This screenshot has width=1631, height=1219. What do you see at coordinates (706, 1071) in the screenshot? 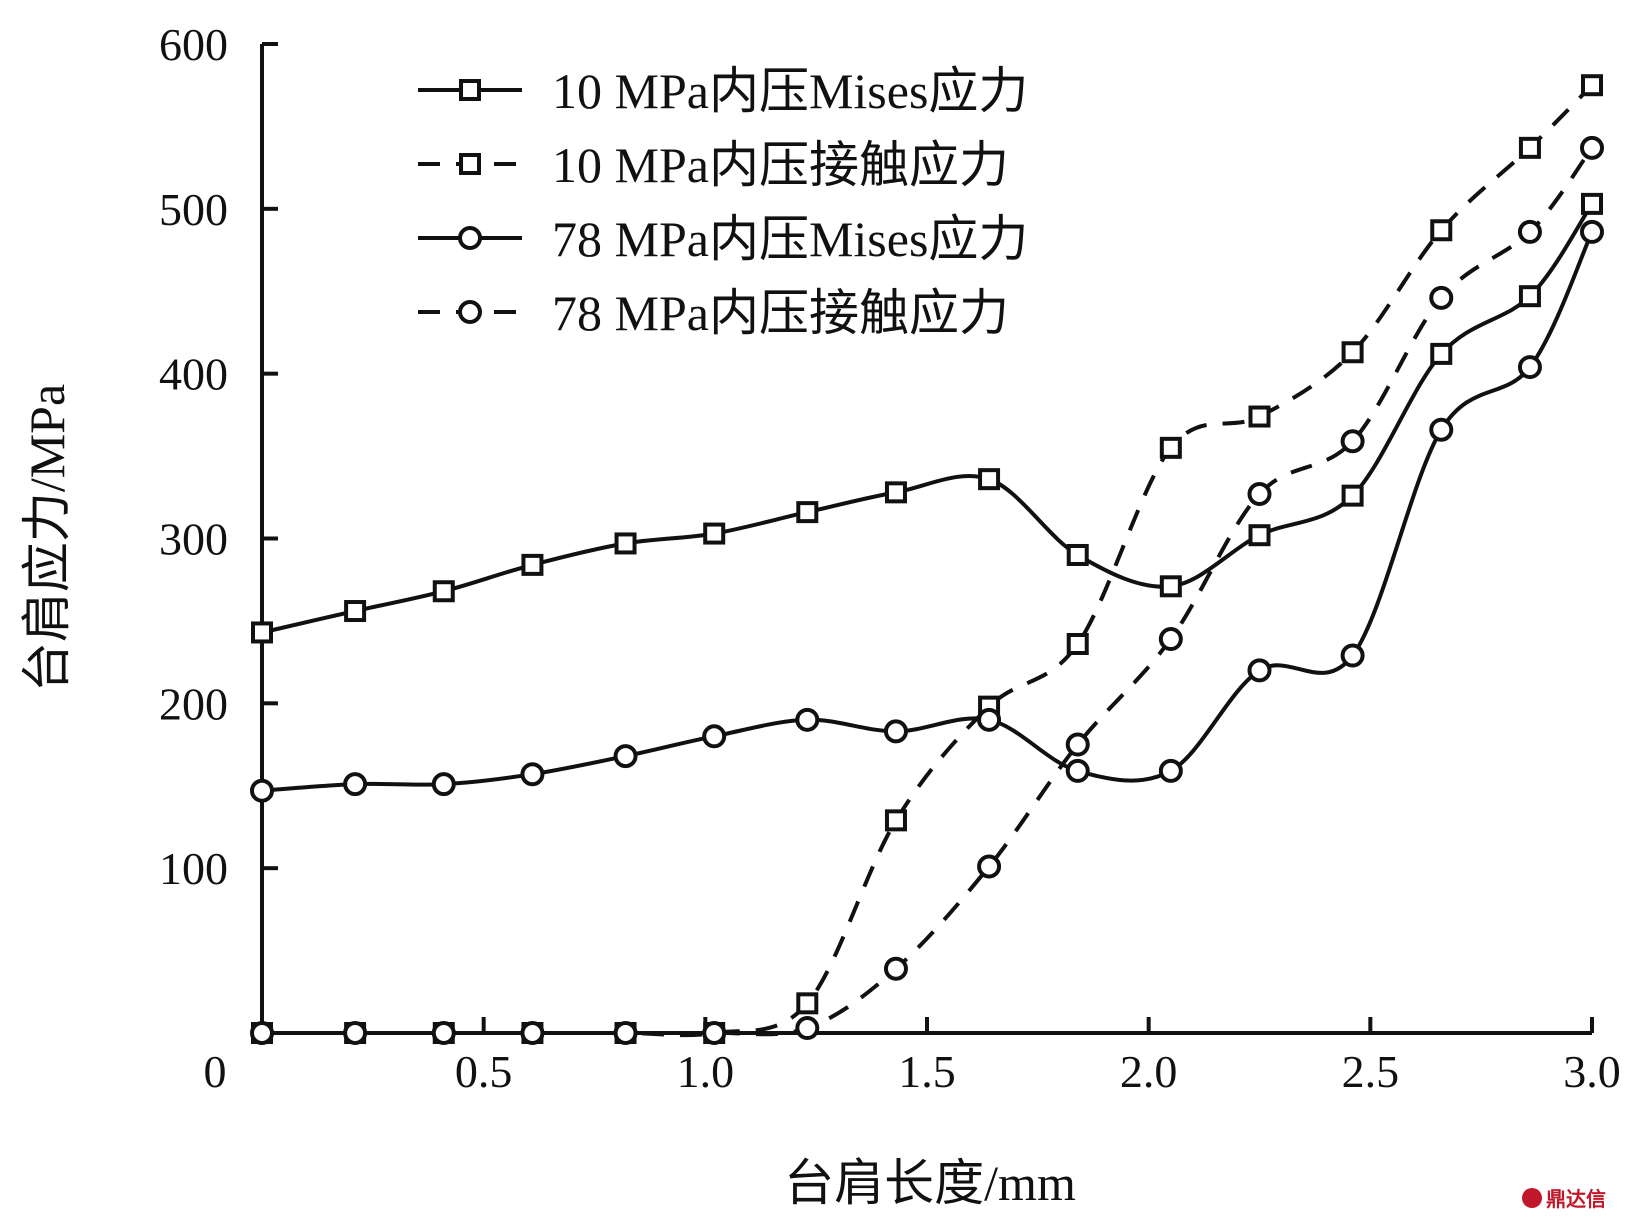
I see `x-tick-label: 1.0` at bounding box center [706, 1071].